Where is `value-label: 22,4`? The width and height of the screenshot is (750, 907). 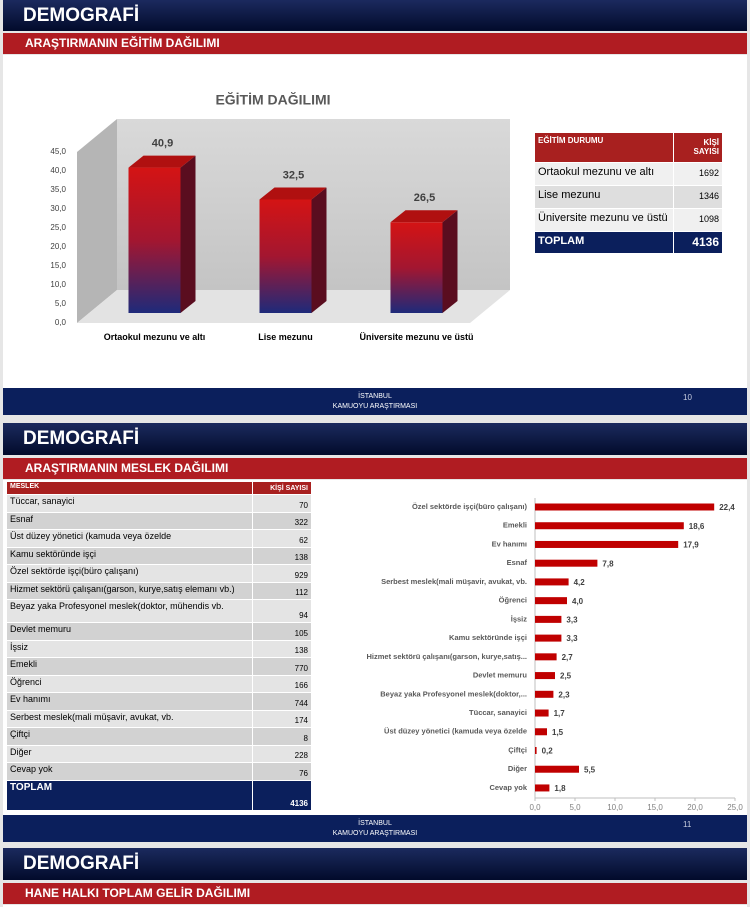 value-label: 22,4 is located at coordinates (727, 507).